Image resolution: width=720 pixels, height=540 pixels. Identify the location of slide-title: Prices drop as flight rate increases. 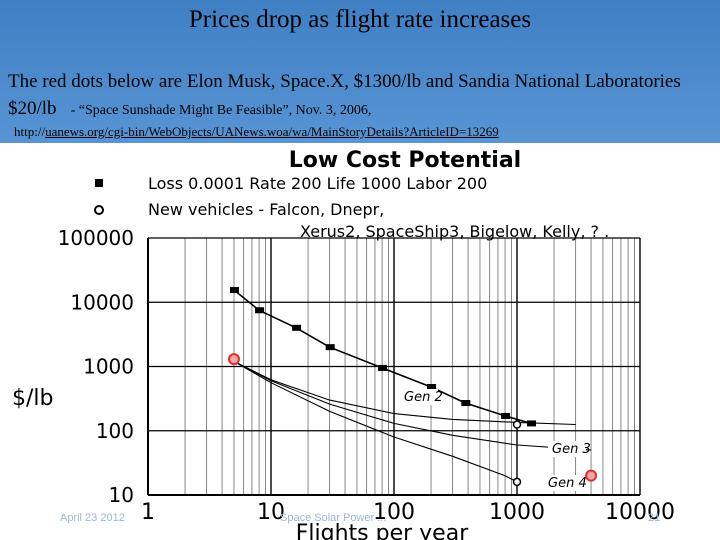
(360, 19).